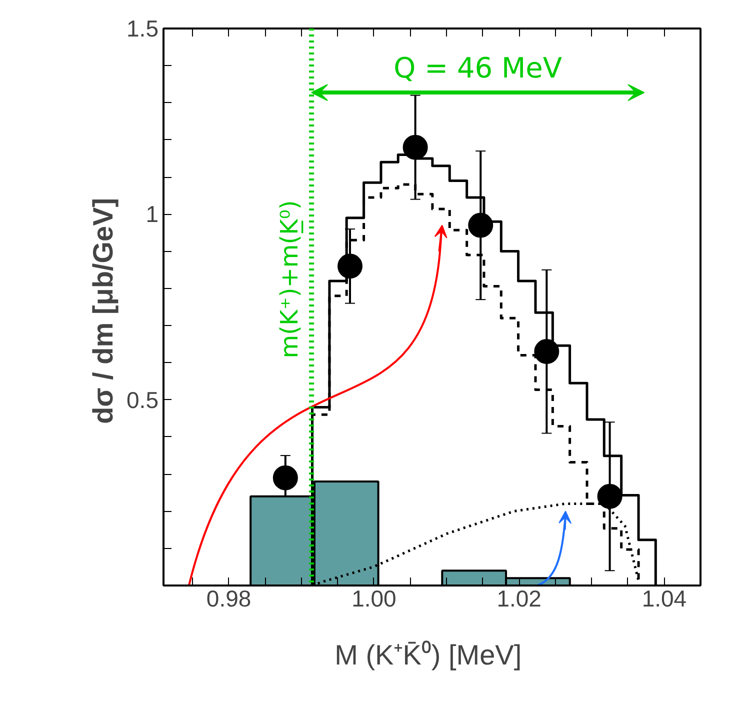 The image size is (740, 705). I want to click on y-tick-label: 1.5, so click(142, 29).